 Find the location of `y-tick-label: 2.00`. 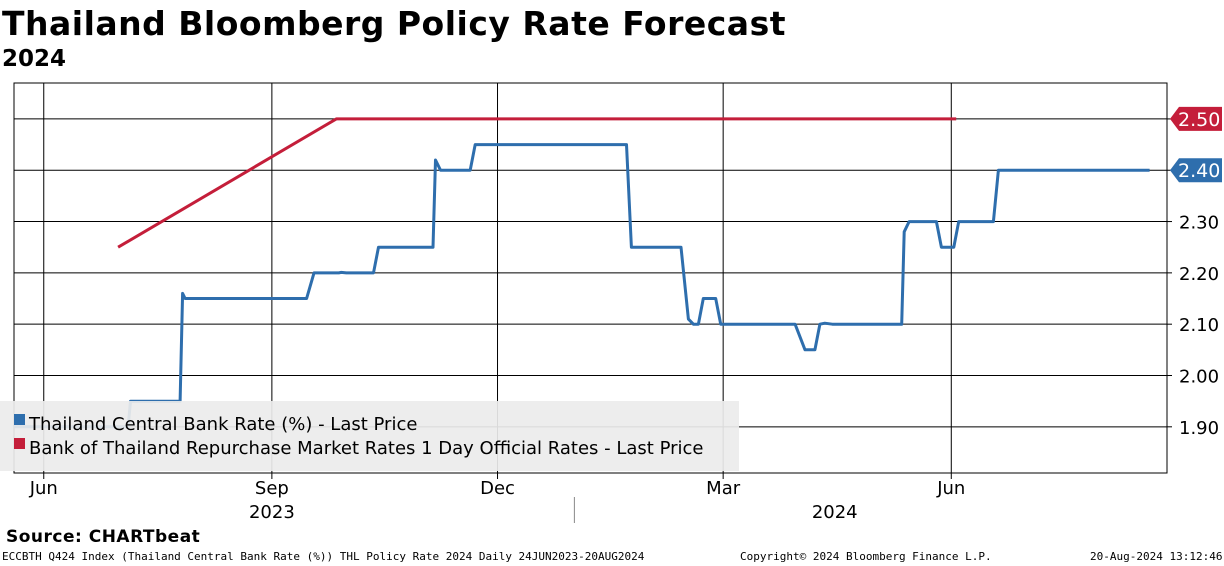

y-tick-label: 2.00 is located at coordinates (1199, 377).